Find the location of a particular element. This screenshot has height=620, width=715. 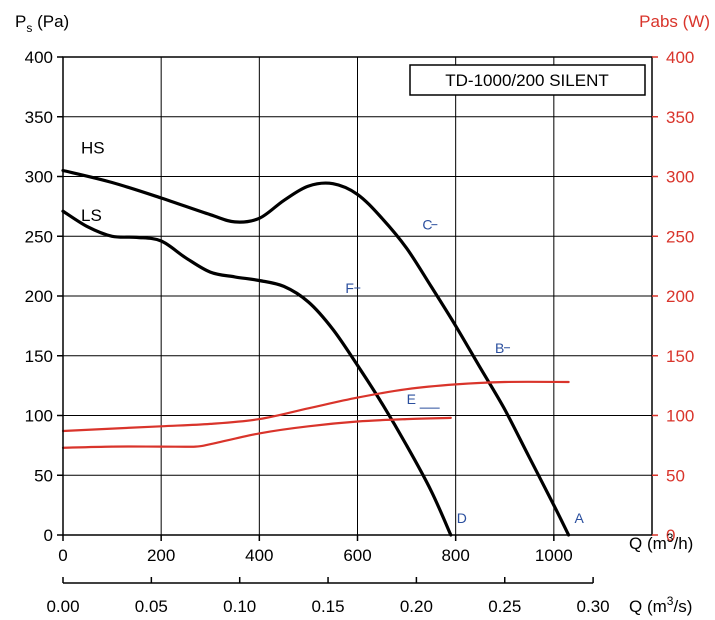

x2-tick-label-3: 0.15 is located at coordinates (328, 606).